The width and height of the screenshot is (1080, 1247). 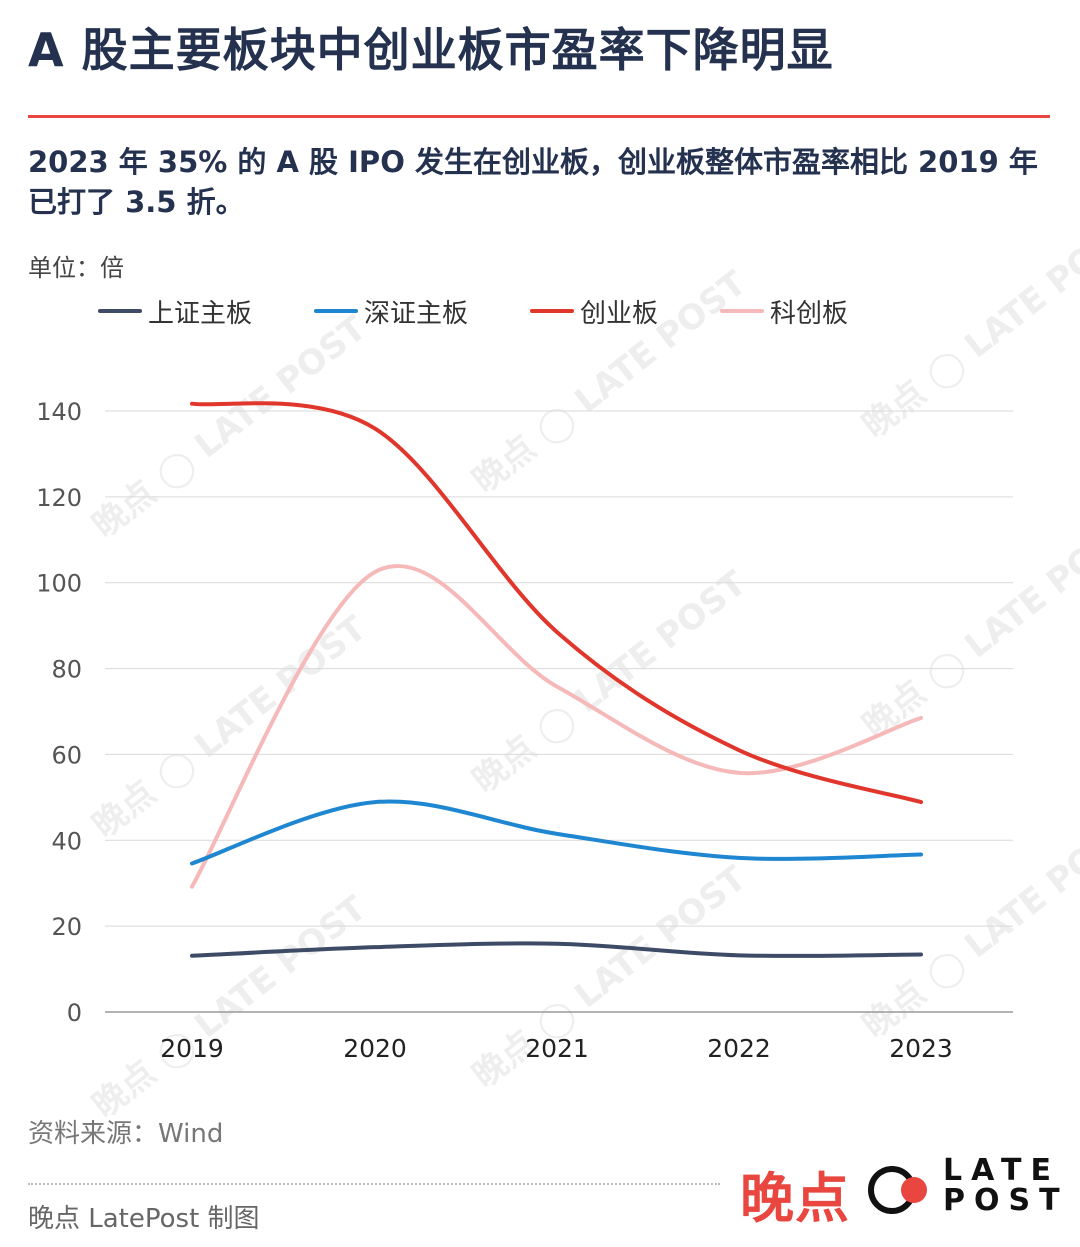 I want to click on title-divider, so click(x=539, y=116).